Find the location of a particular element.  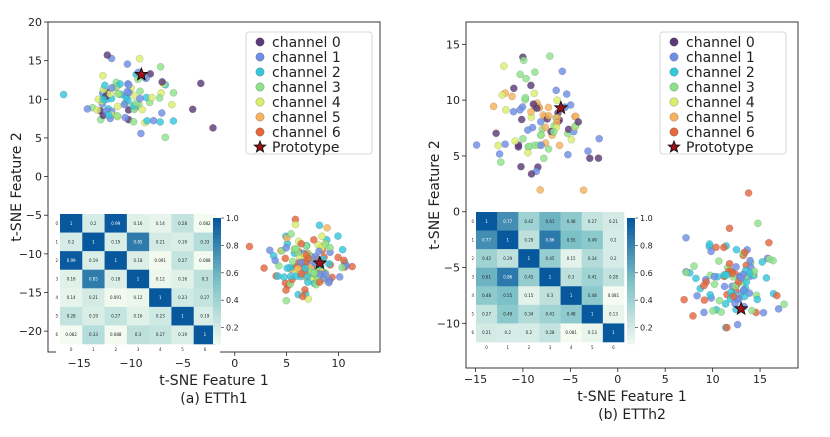

x-tick-label: −15 is located at coordinates (475, 379).